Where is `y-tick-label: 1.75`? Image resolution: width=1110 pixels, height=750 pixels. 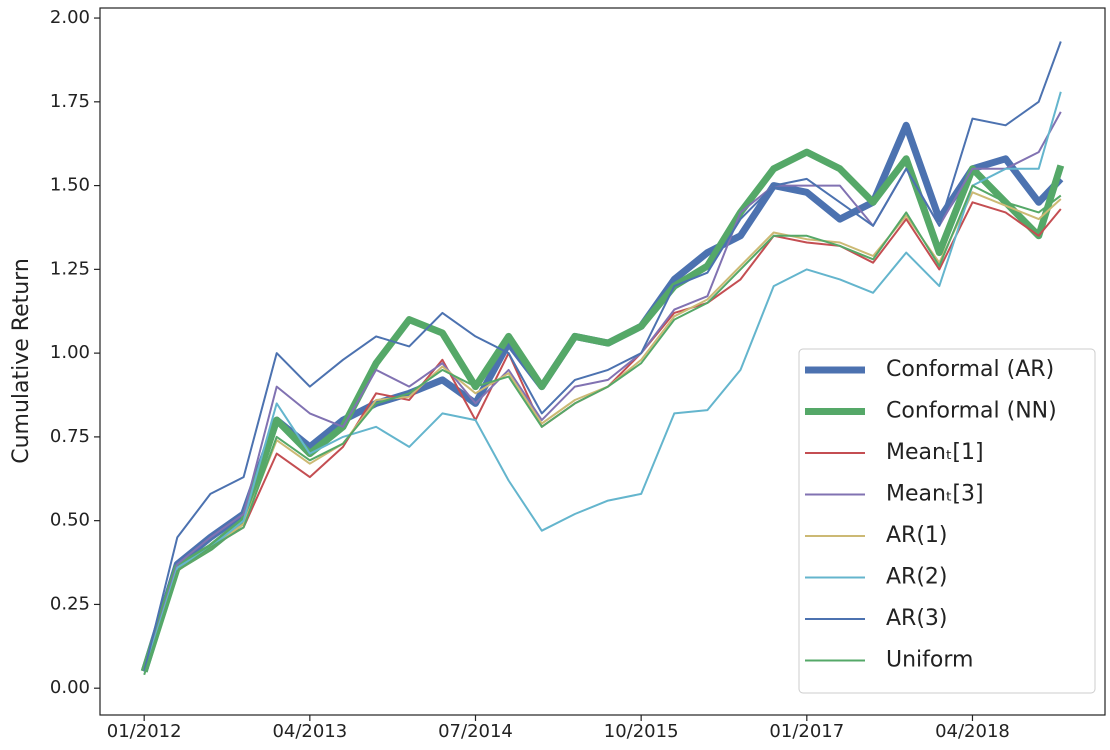
y-tick-label: 1.75 is located at coordinates (70, 101).